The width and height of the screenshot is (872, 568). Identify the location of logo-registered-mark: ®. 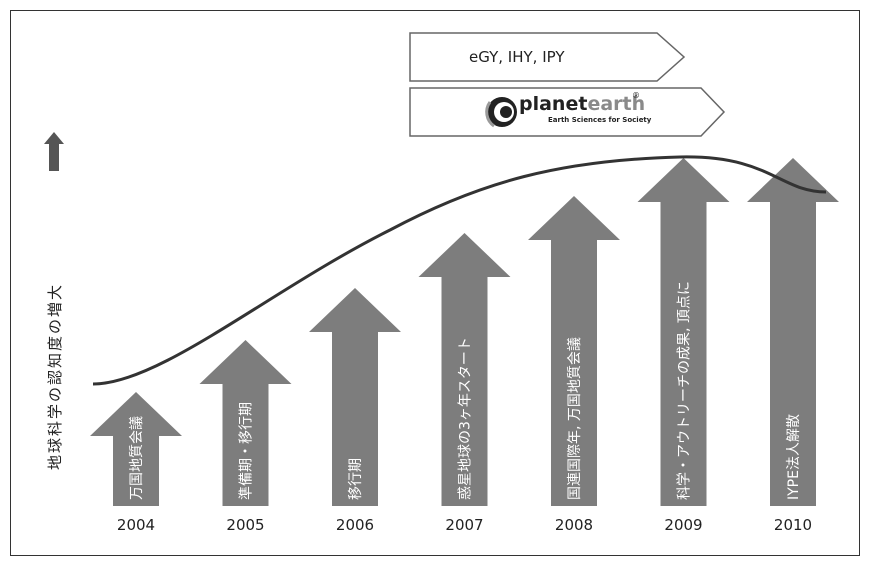
(636, 95).